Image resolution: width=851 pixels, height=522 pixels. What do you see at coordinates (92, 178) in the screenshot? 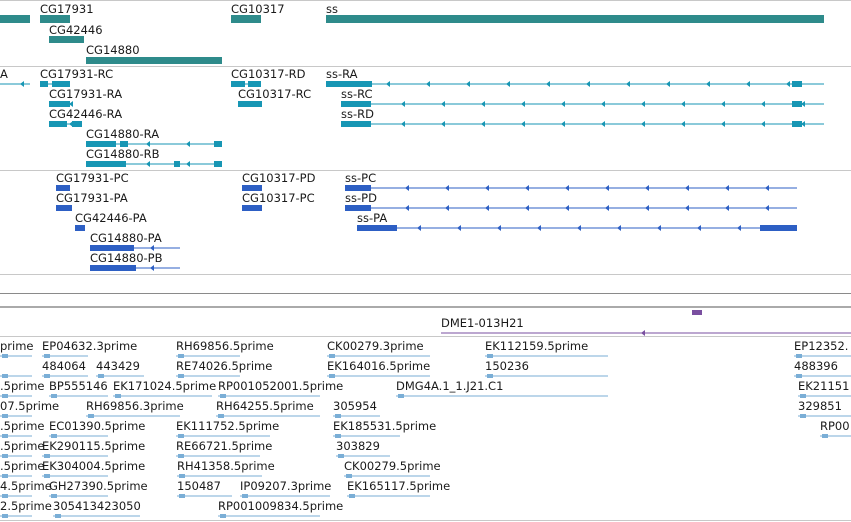
I see `protein-label: CG17931-PC` at bounding box center [92, 178].